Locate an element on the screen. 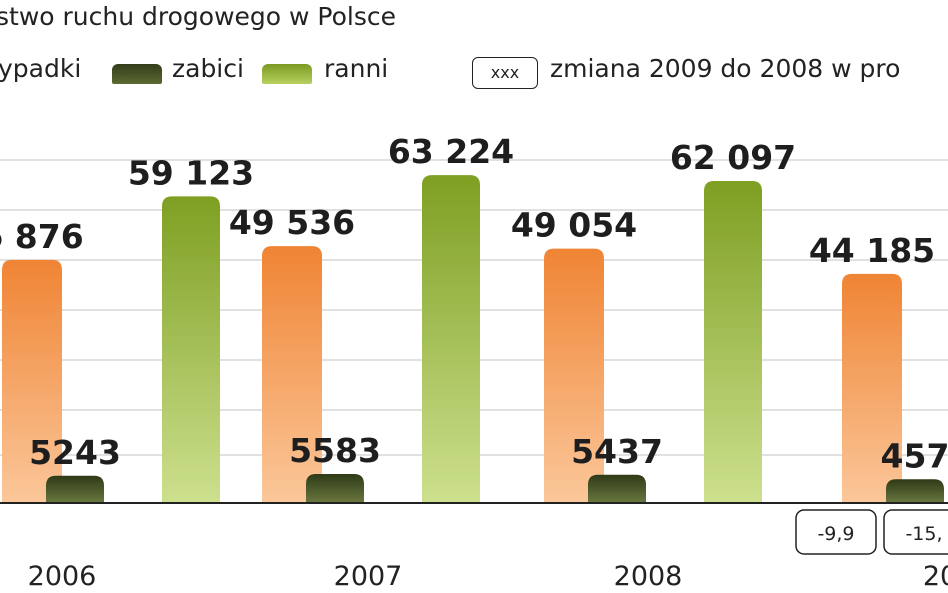 The height and width of the screenshot is (593, 948). value-label-zabici-2006: 5243 is located at coordinates (75, 452).